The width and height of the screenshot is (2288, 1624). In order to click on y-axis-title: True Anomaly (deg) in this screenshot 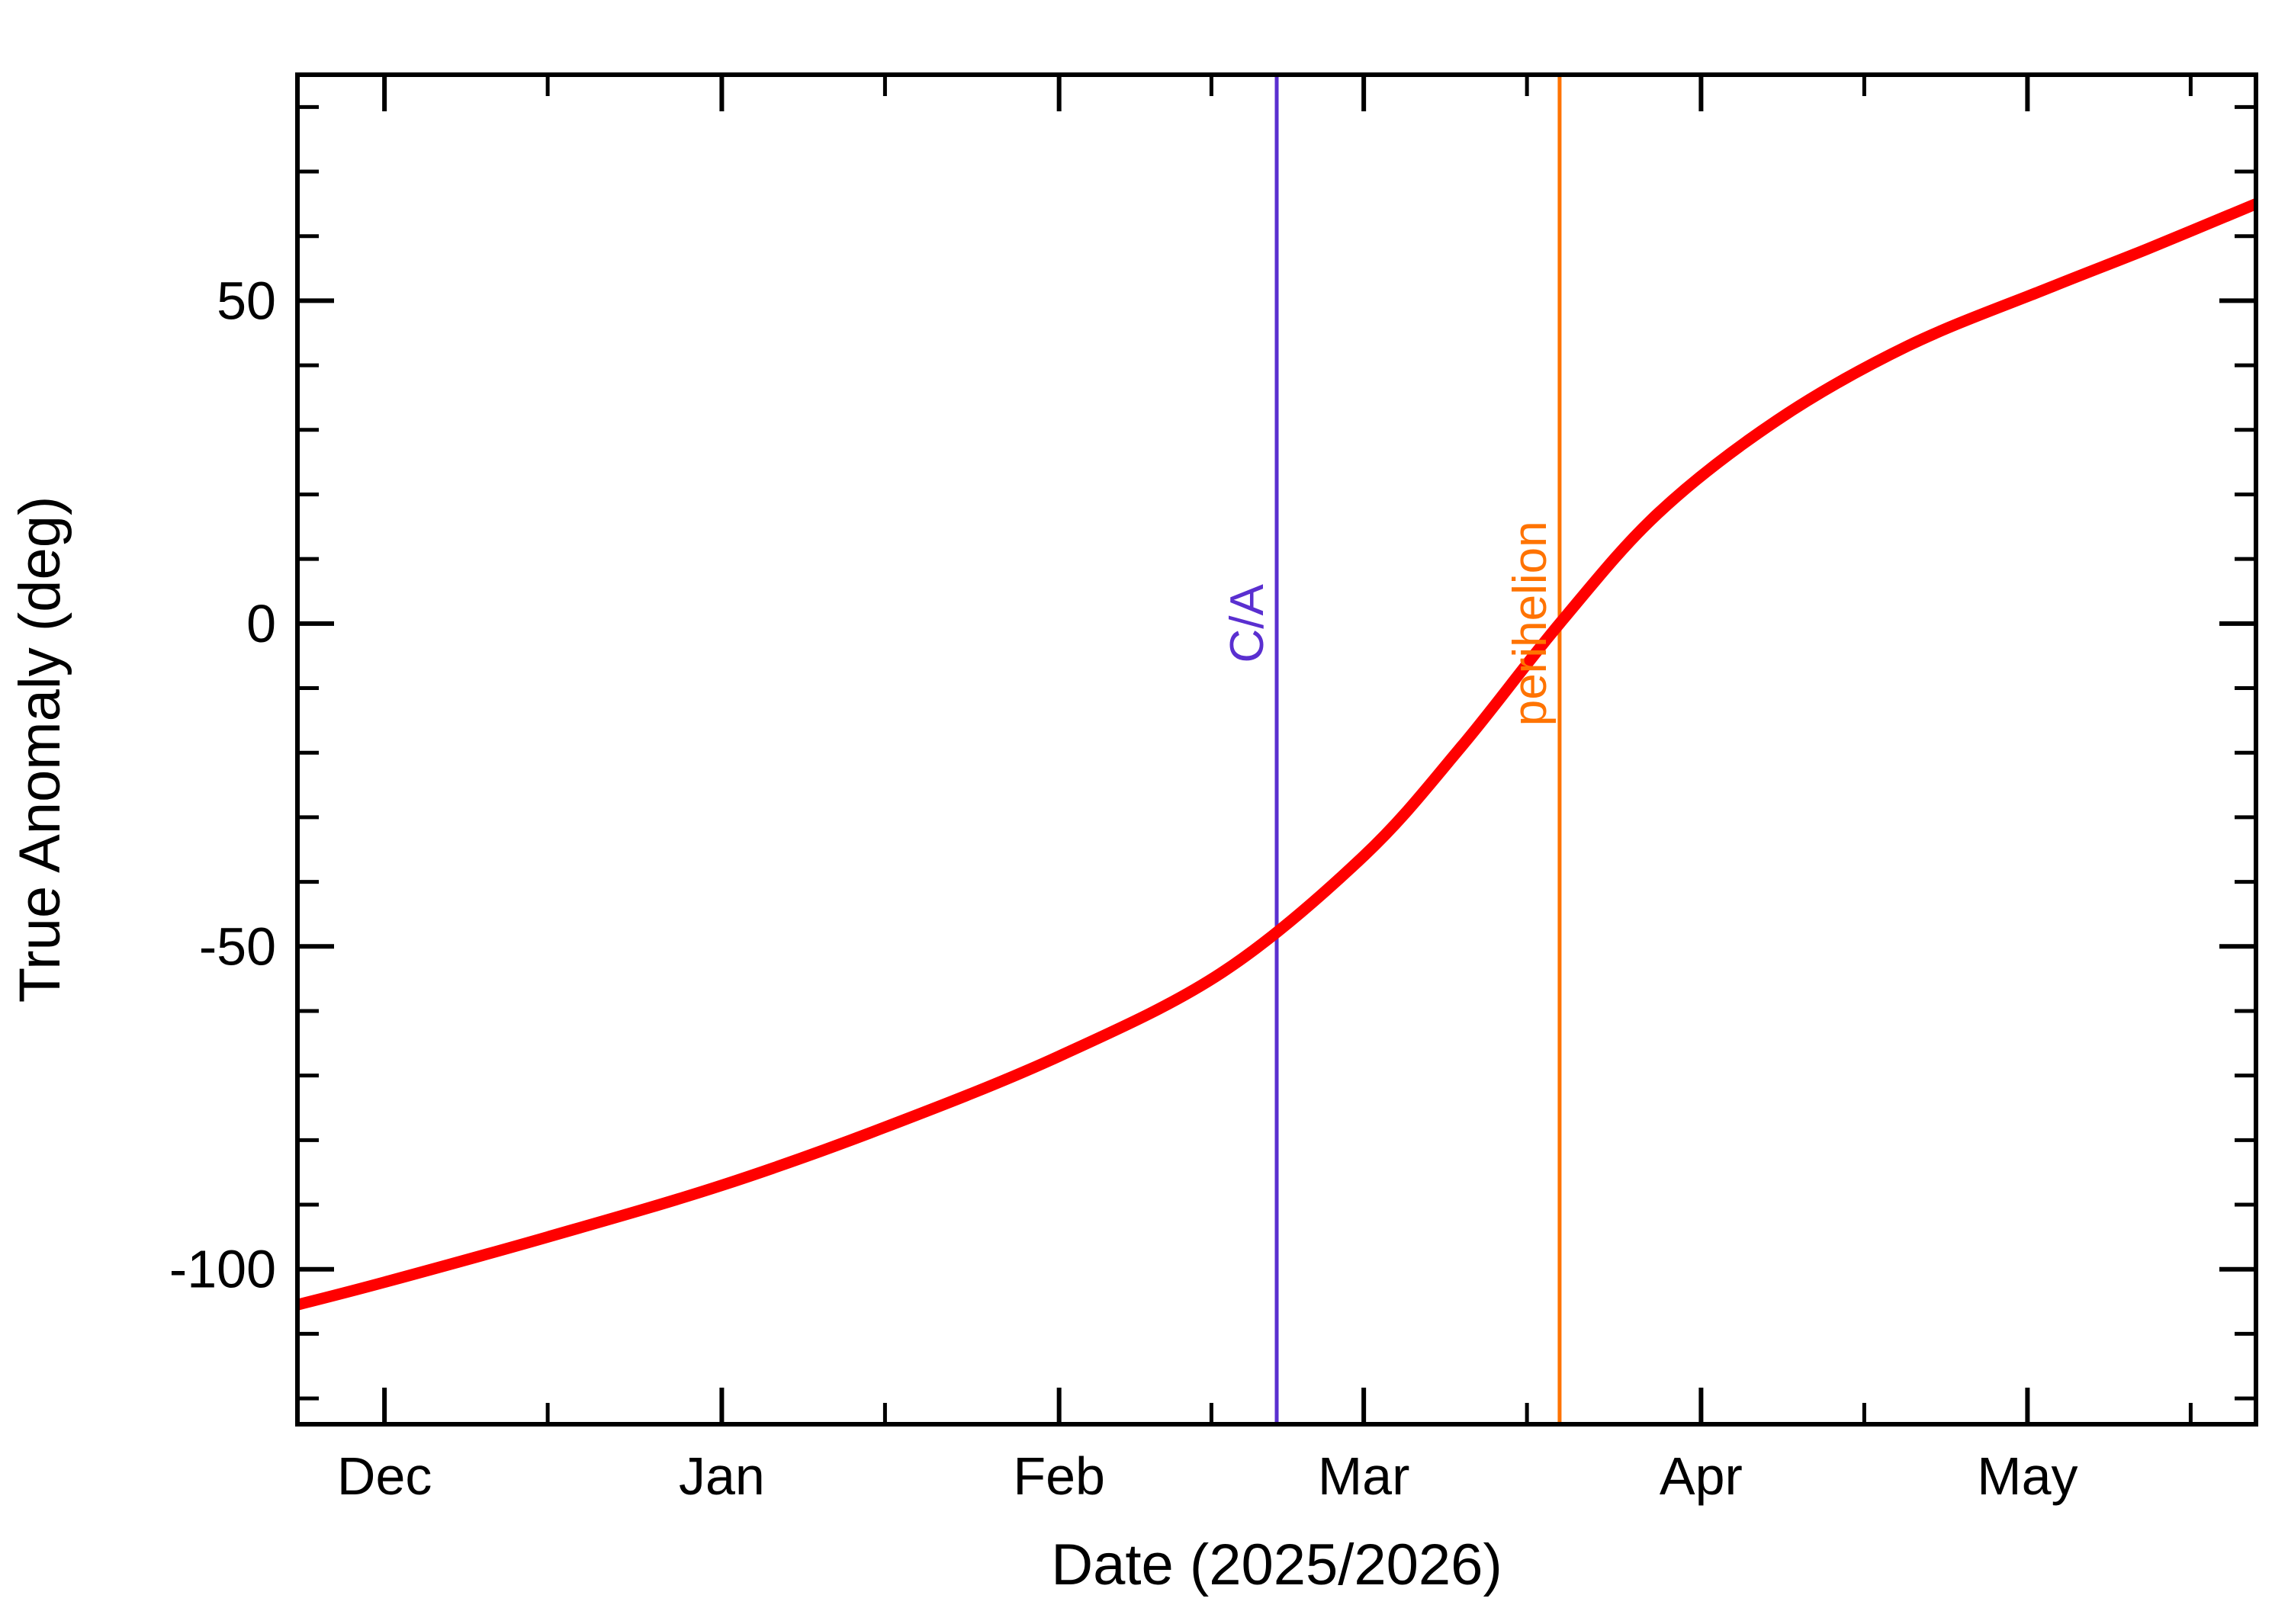, I will do `click(40, 749)`.